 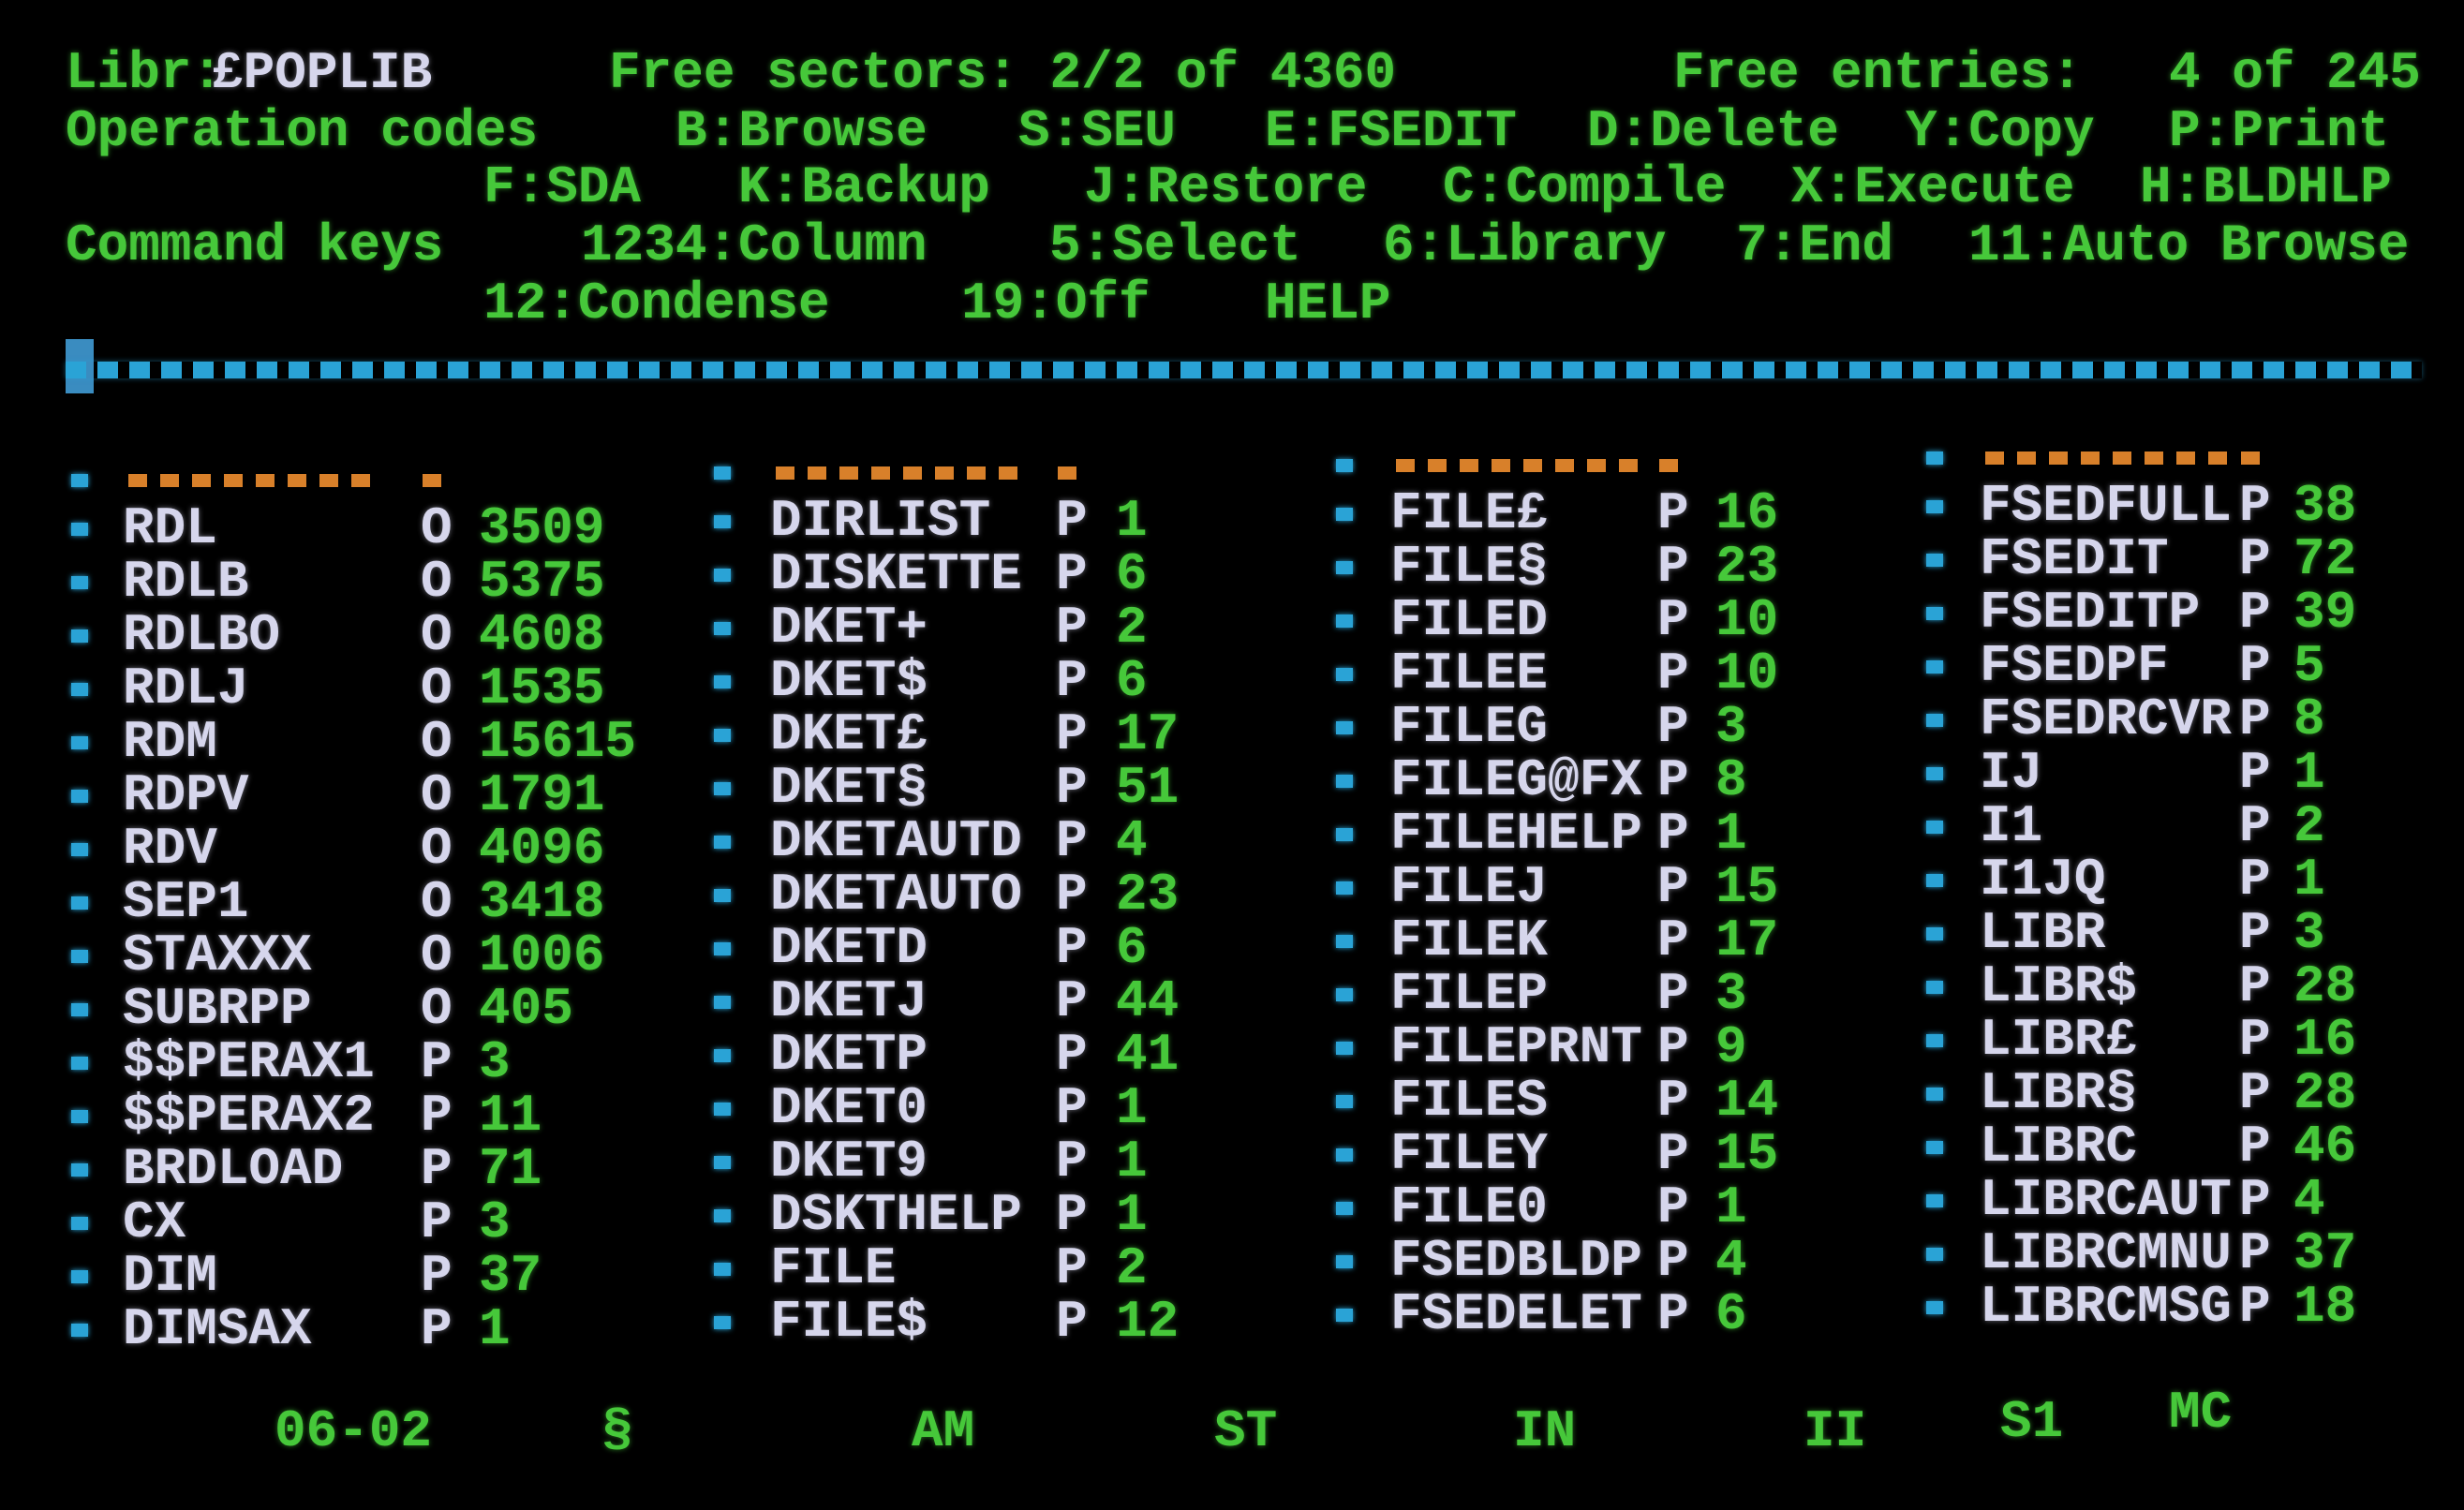 What do you see at coordinates (1713, 131) in the screenshot?
I see `op-delete: D:Delete` at bounding box center [1713, 131].